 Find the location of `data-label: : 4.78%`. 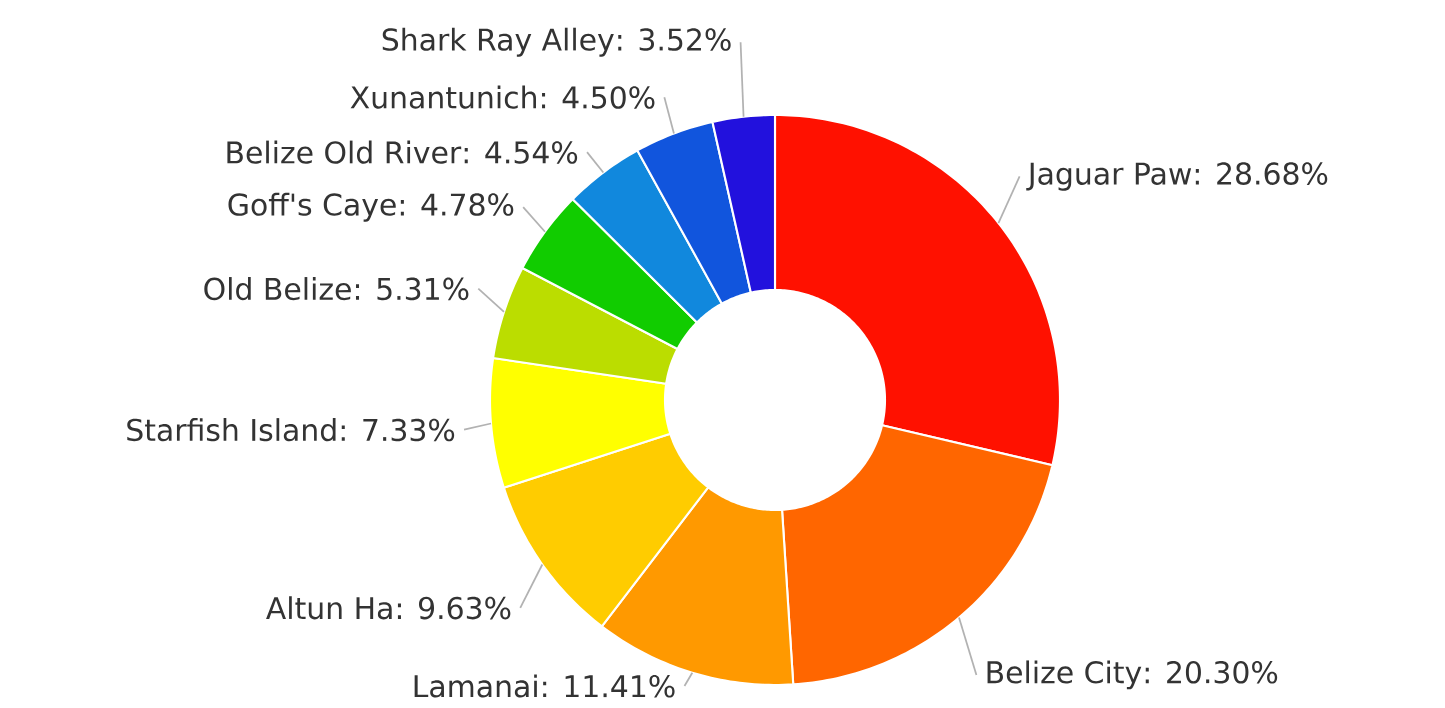

data-label: : 4.78% is located at coordinates (457, 204).